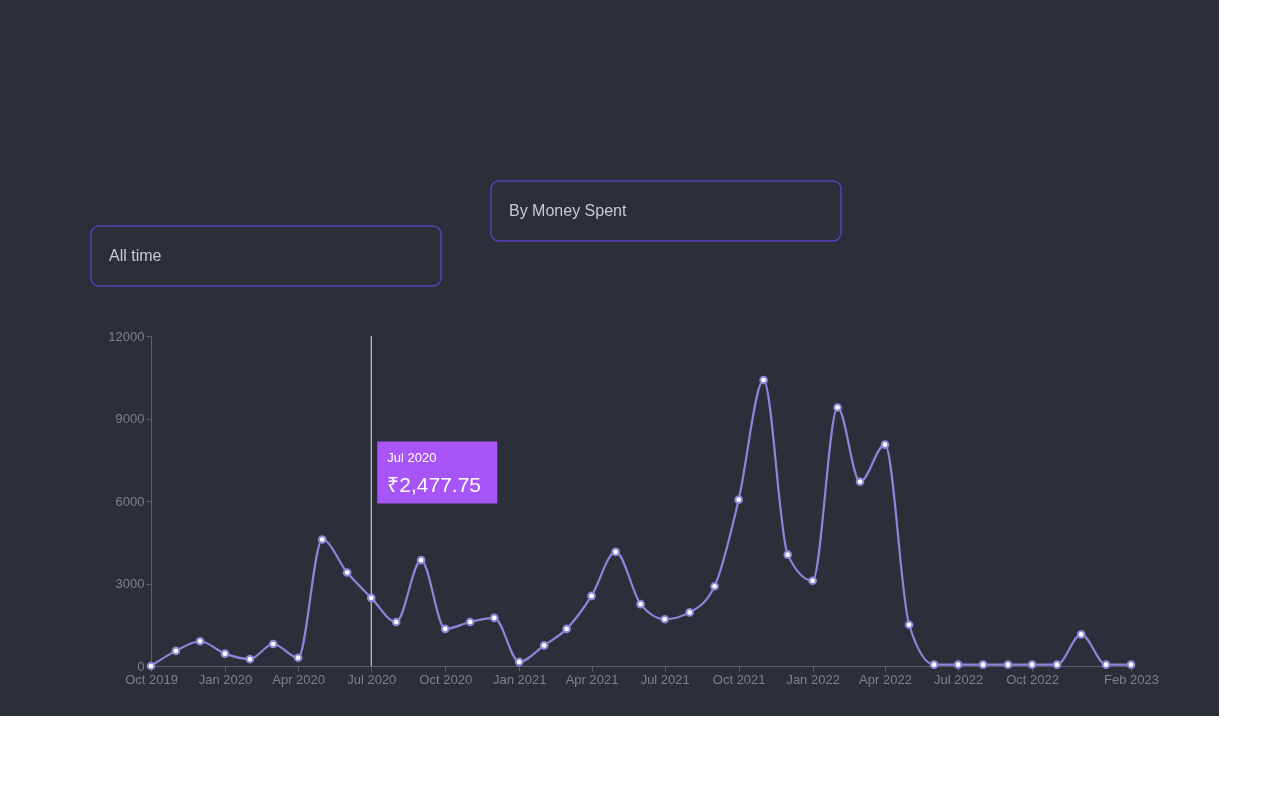 Image resolution: width=1280 pixels, height=800 pixels. What do you see at coordinates (739, 679) in the screenshot?
I see `x-tick-label: Oct 2021` at bounding box center [739, 679].